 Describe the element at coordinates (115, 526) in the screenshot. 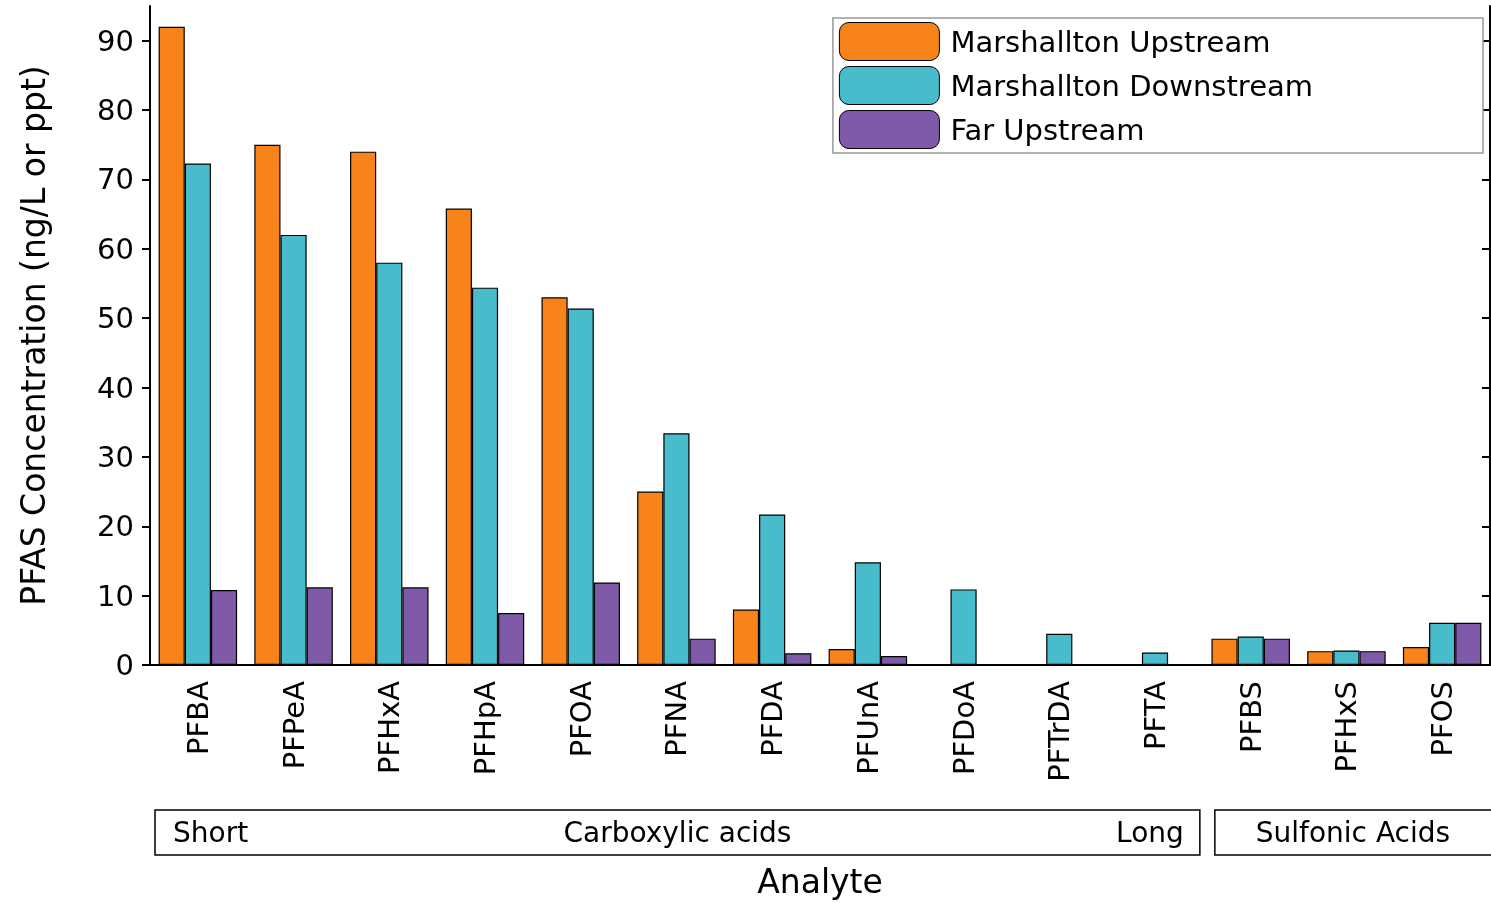

I see `y-tick-label: 20` at that location.